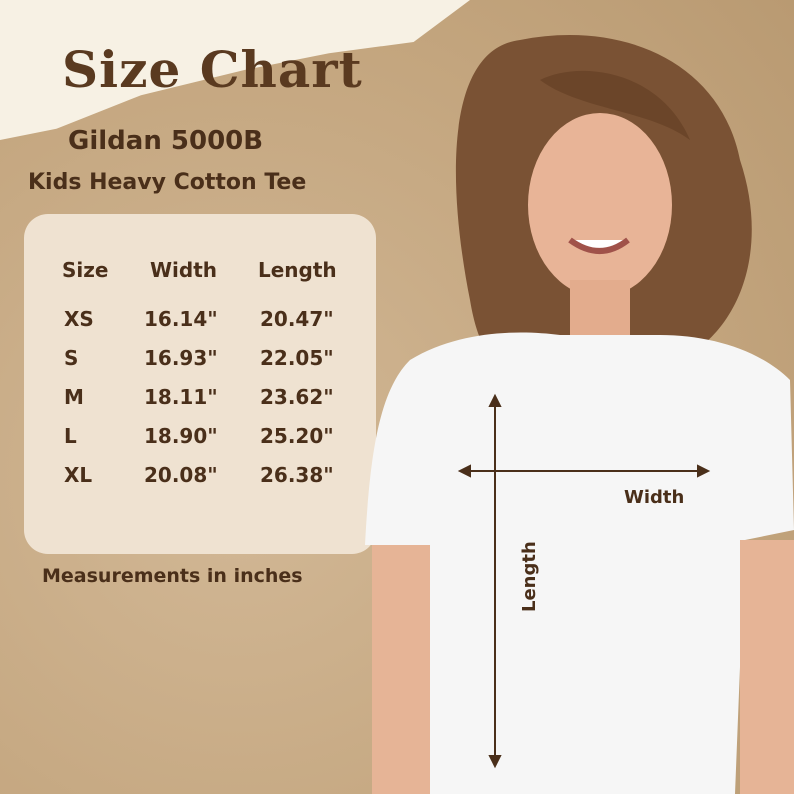 The image size is (794, 794). I want to click on cell-width: 16.93", so click(181, 358).